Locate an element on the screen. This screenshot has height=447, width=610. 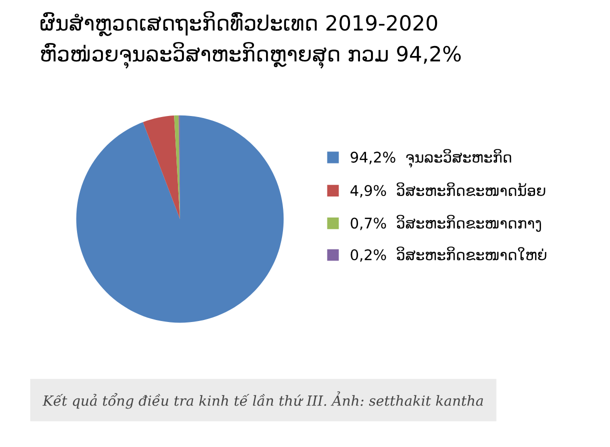
legend-label: 94,2% ຈຸນລະວິສະຫະກິດ is located at coordinates (431, 158).